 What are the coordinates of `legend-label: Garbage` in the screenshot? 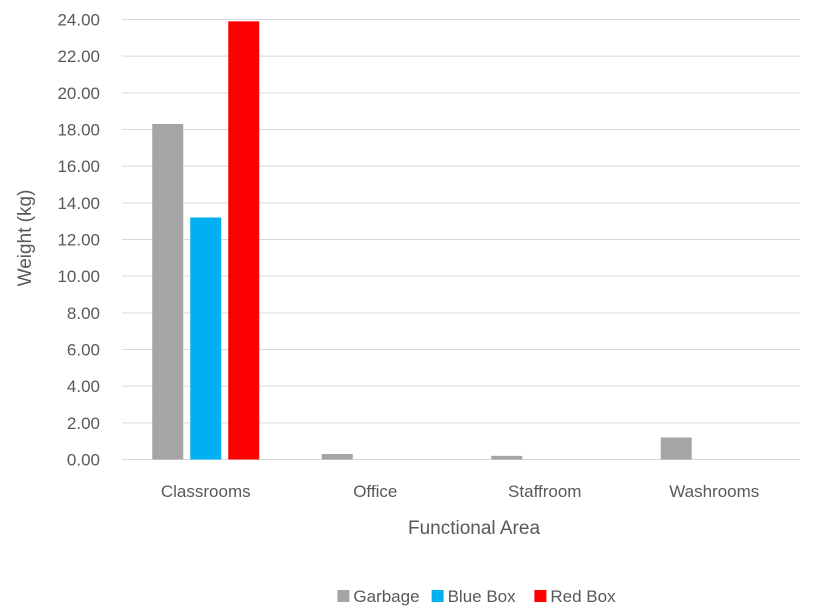 It's located at (386, 596).